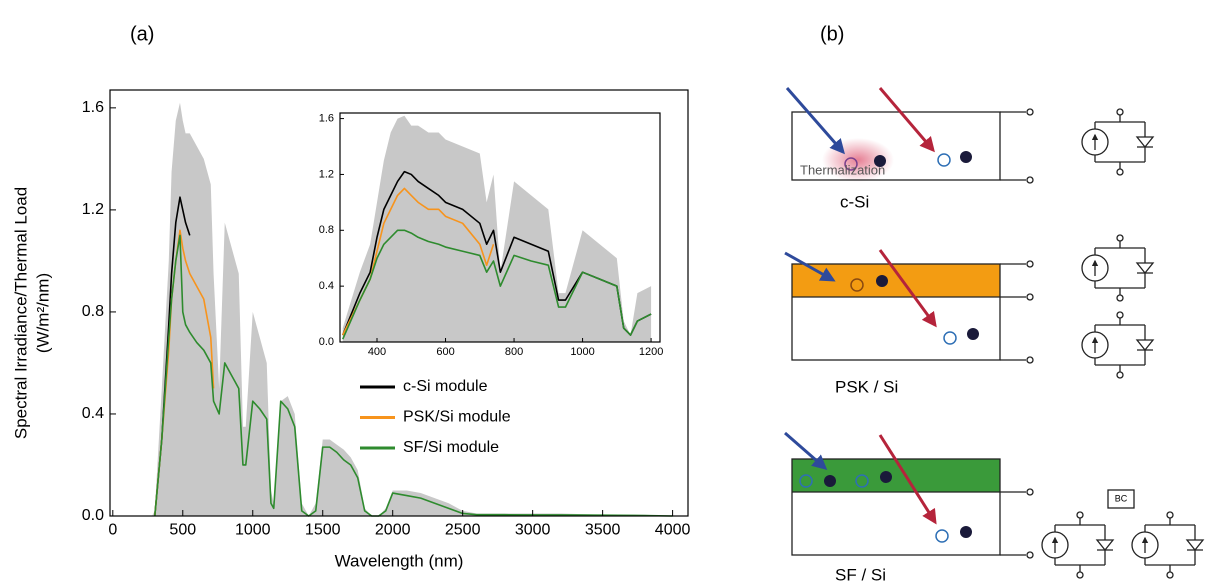 This screenshot has height=587, width=1205. I want to click on y-axis-label: (W/m²/nm), so click(42, 313).